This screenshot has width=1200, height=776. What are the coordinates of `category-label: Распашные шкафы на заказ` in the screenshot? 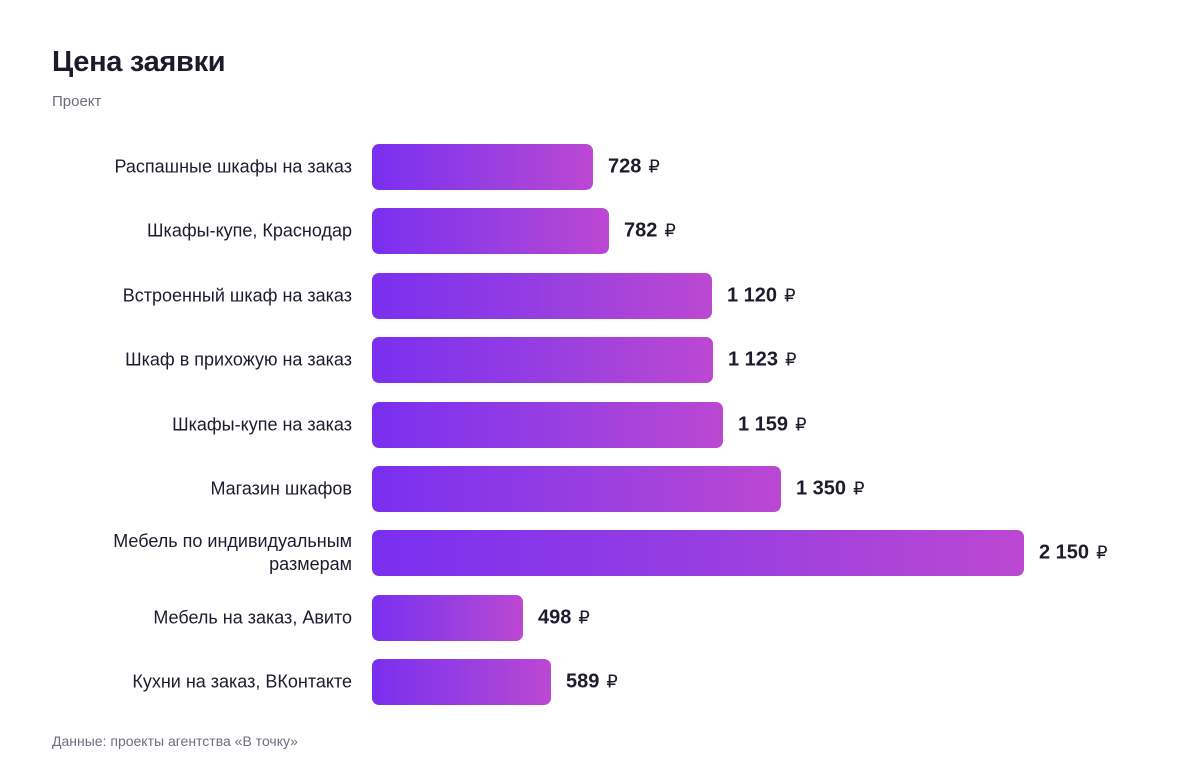 It's located at (233, 166).